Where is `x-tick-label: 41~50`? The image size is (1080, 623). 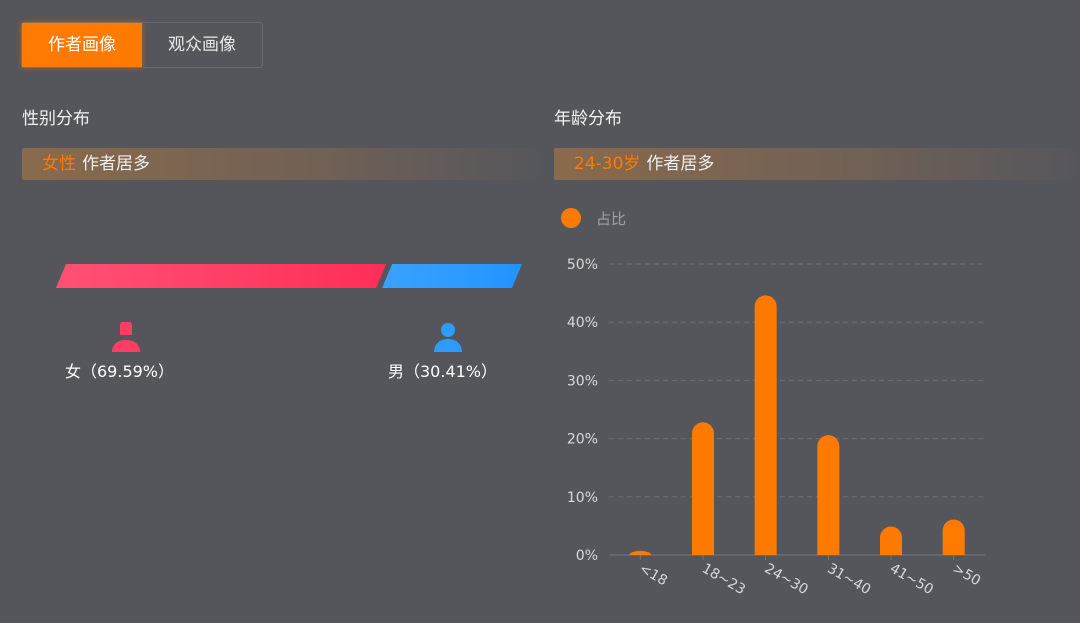
x-tick-label: 41~50 is located at coordinates (911, 580).